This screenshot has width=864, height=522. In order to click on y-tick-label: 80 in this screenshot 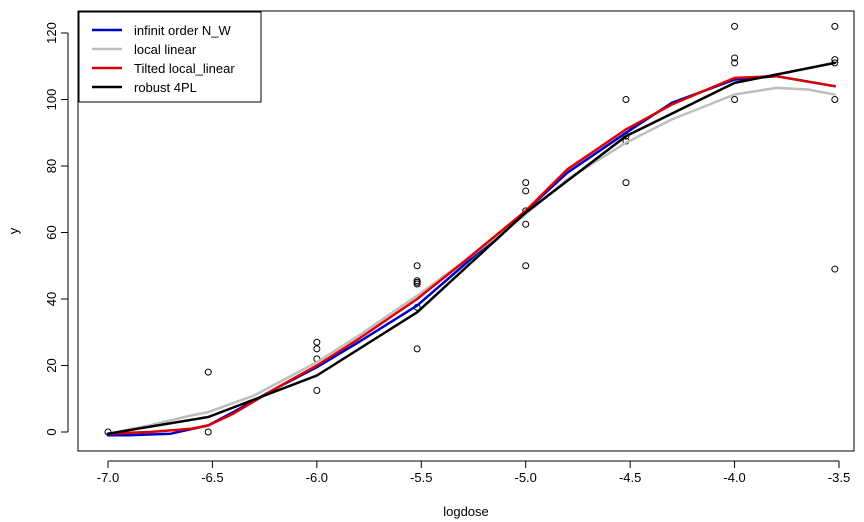, I will do `click(51, 166)`.